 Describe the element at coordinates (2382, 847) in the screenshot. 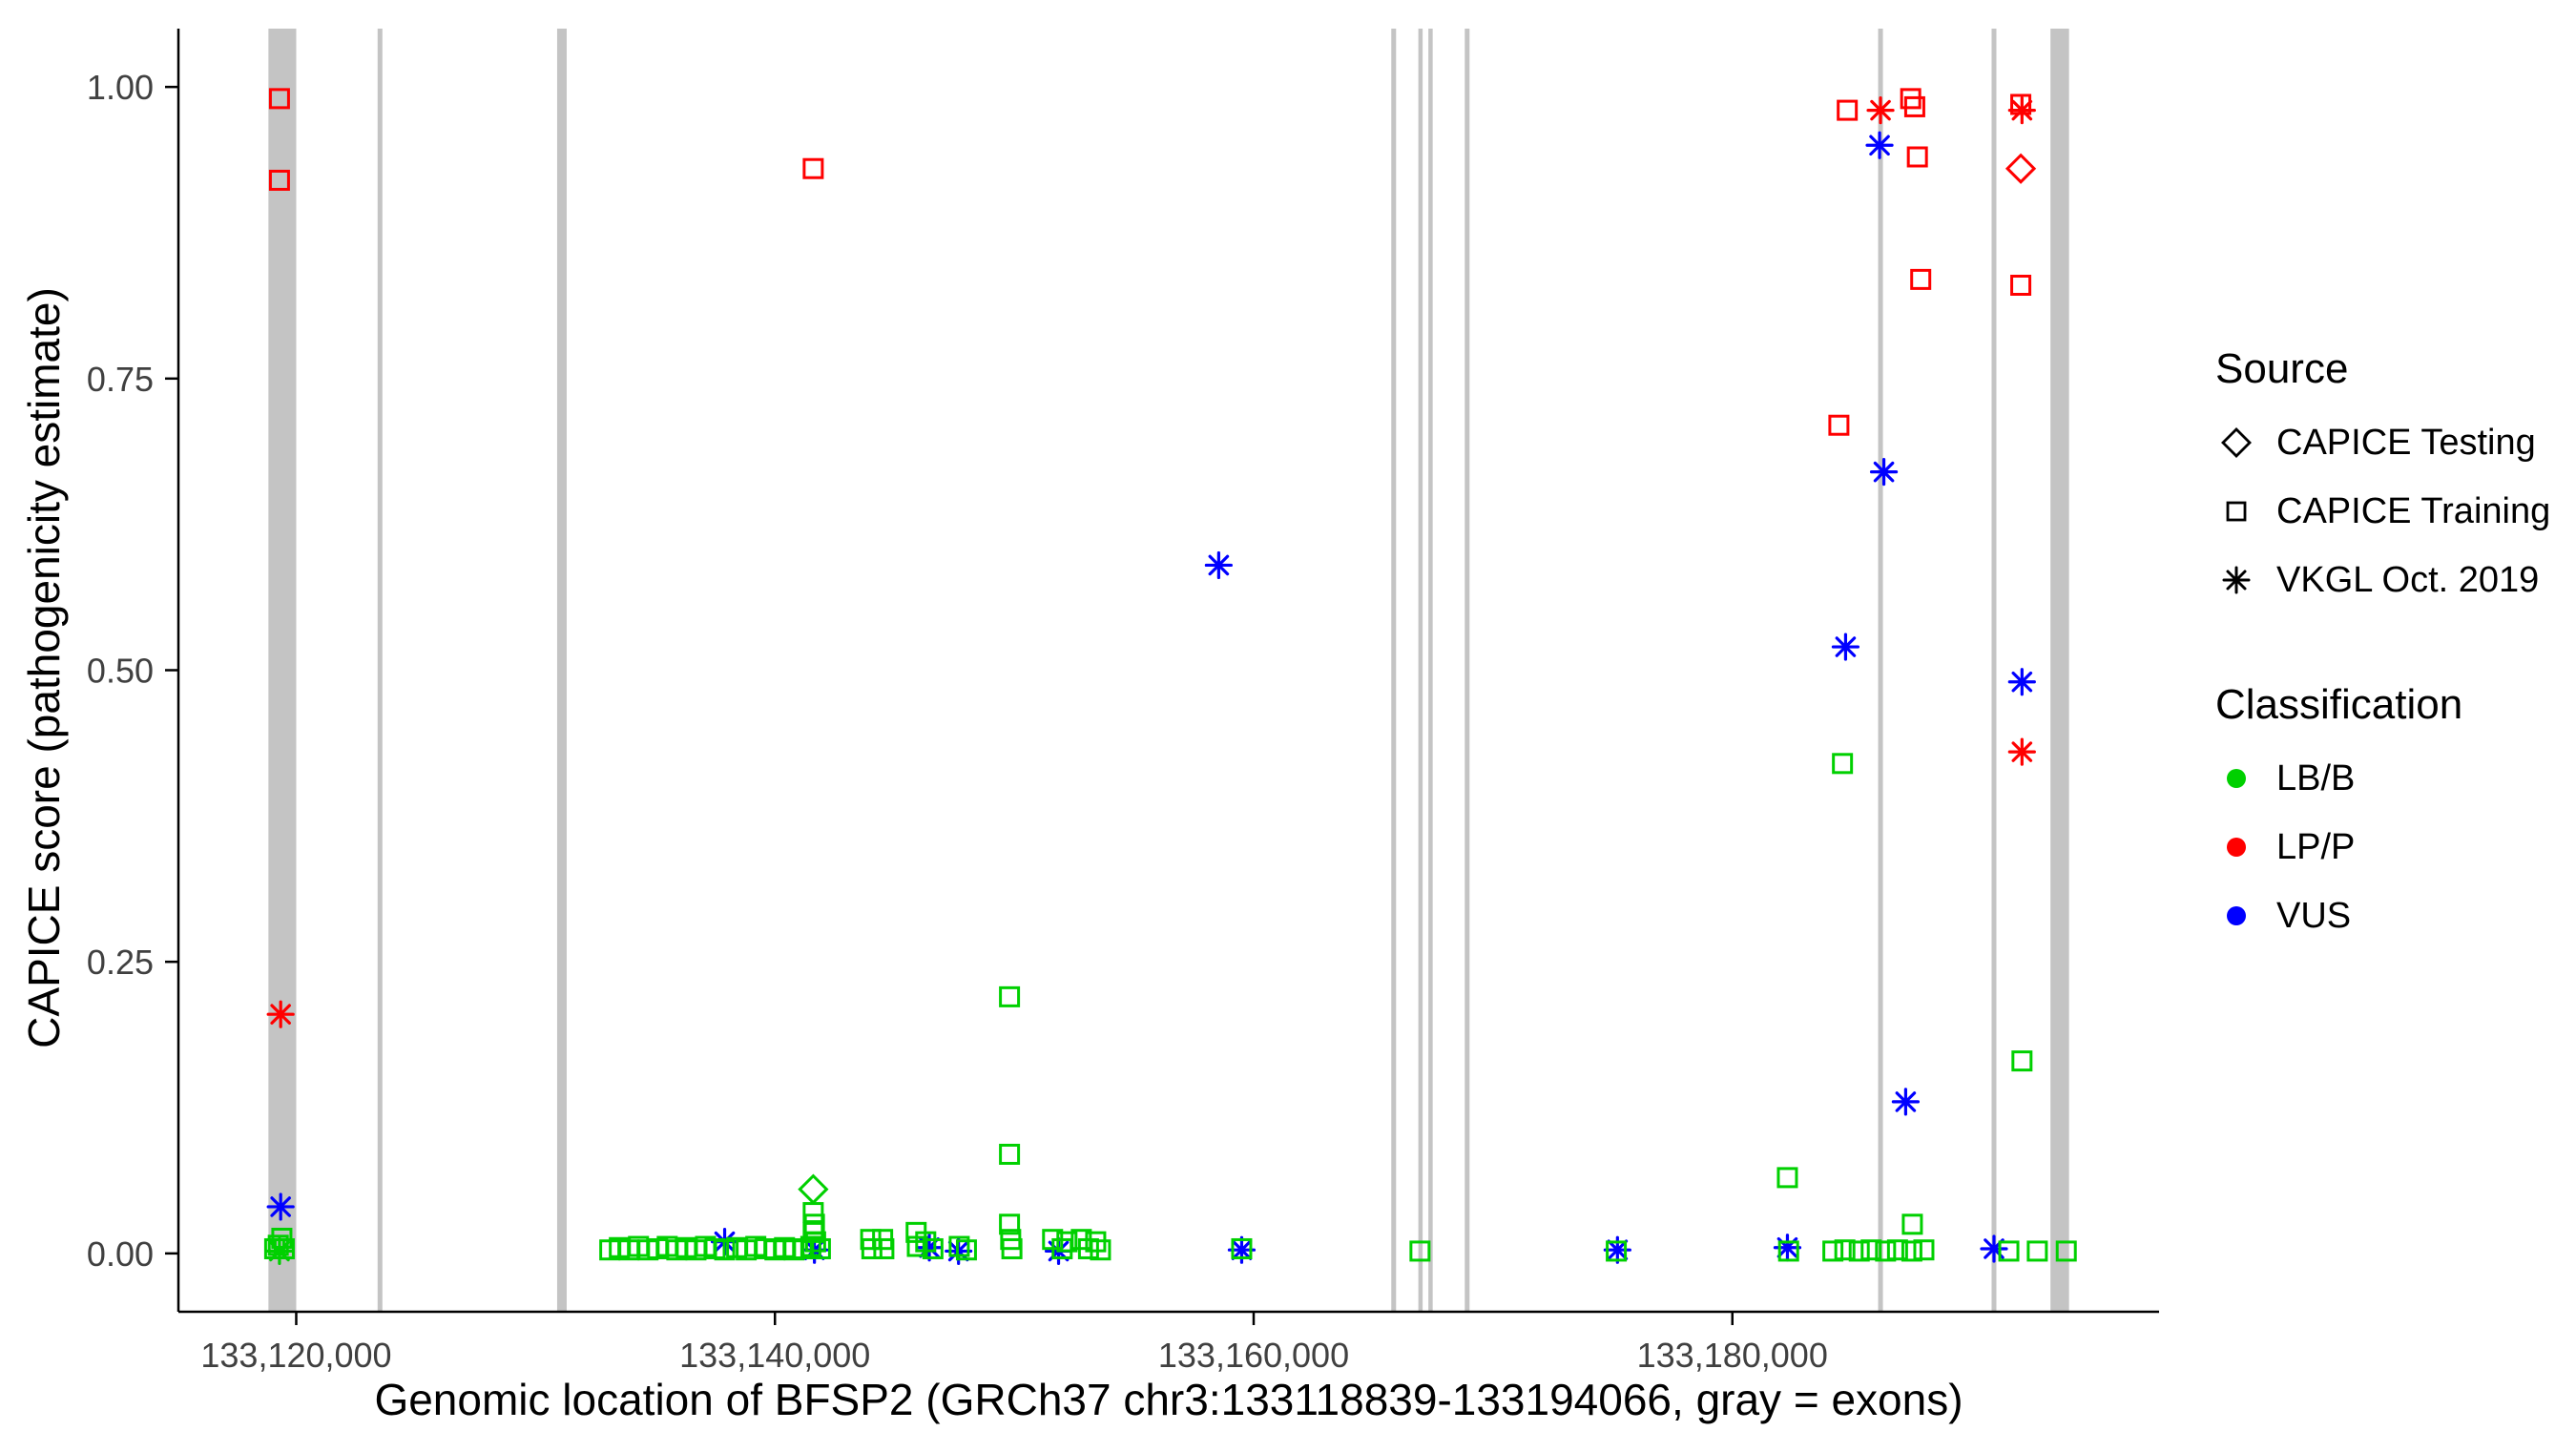

I see `legend-item-lpp: LP/P` at that location.